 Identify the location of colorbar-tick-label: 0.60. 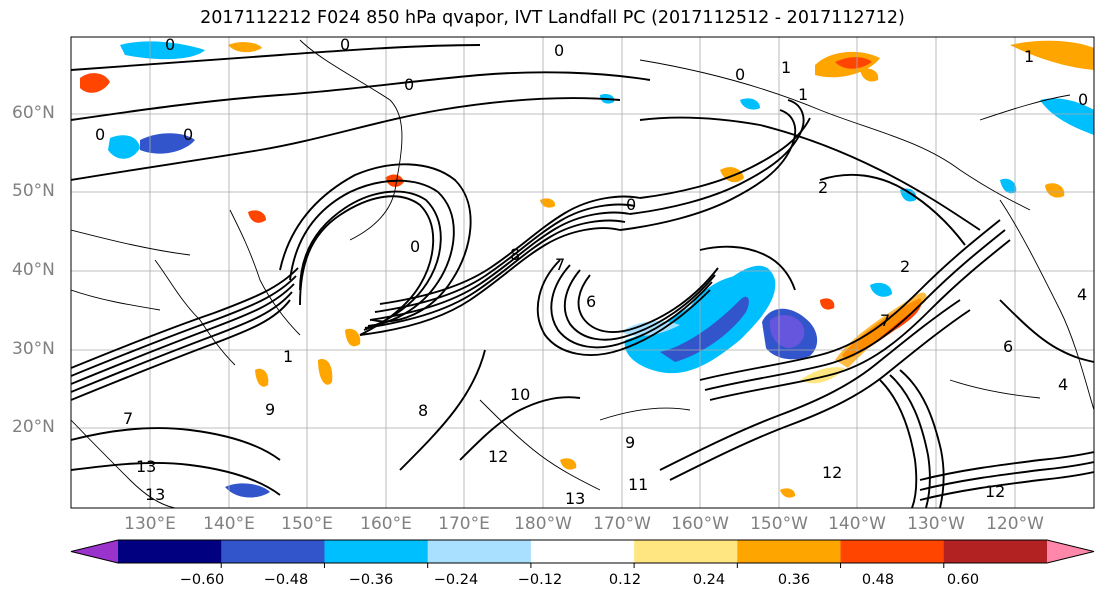
(963, 580).